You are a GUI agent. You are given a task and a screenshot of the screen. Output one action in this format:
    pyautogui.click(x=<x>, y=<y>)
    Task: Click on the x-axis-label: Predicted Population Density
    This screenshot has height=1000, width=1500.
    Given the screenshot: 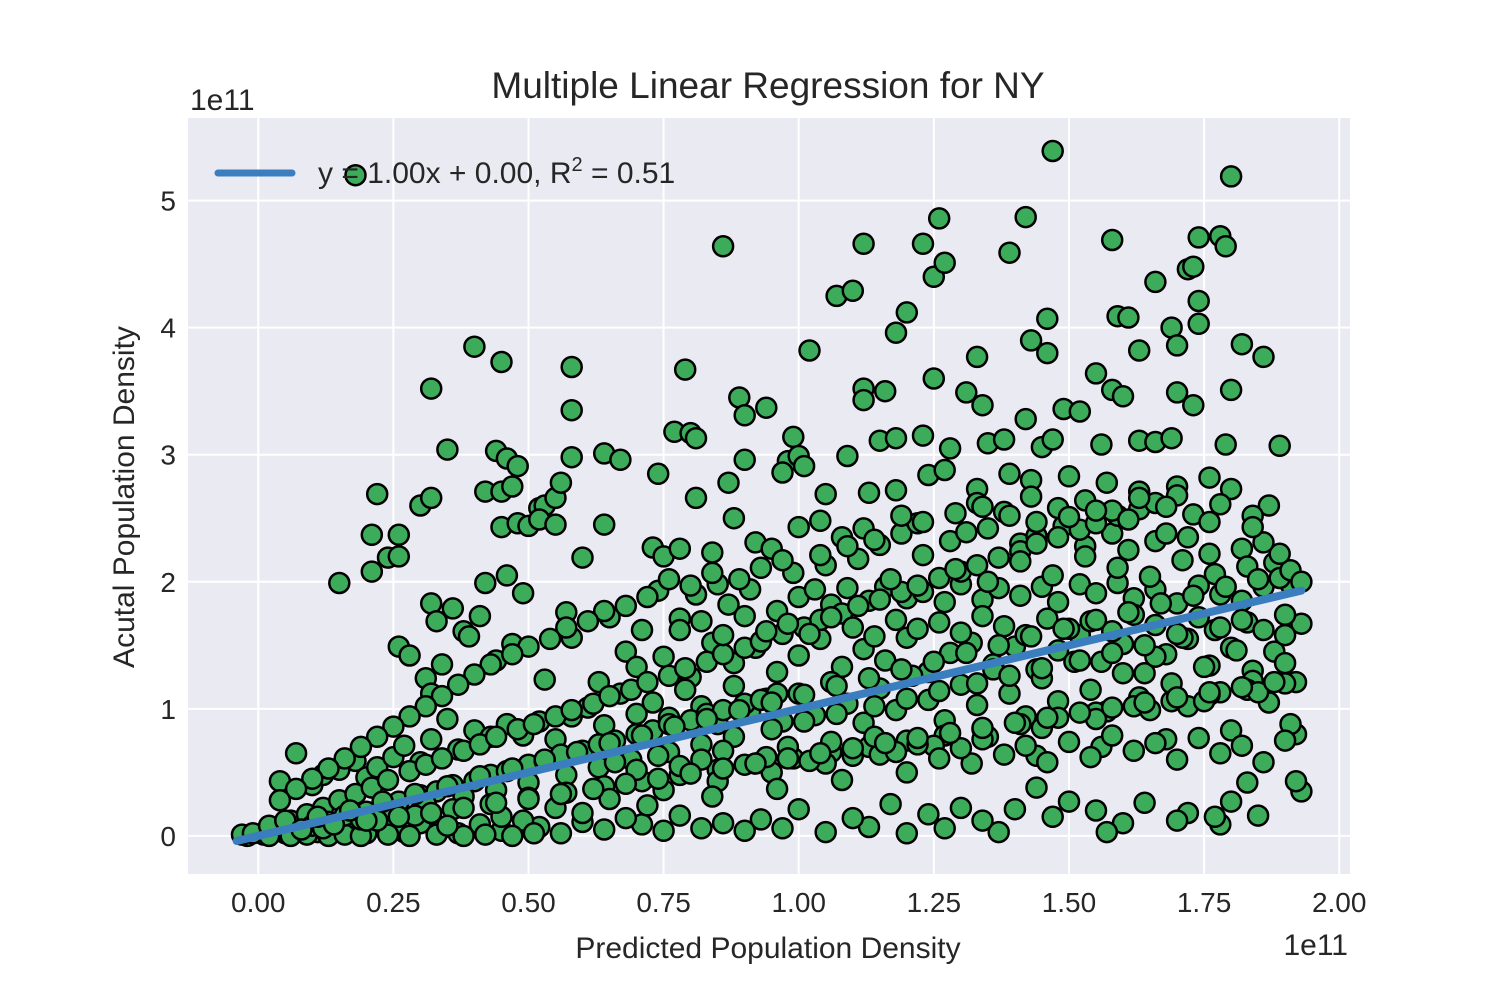 What is the action you would take?
    pyautogui.click(x=767, y=948)
    